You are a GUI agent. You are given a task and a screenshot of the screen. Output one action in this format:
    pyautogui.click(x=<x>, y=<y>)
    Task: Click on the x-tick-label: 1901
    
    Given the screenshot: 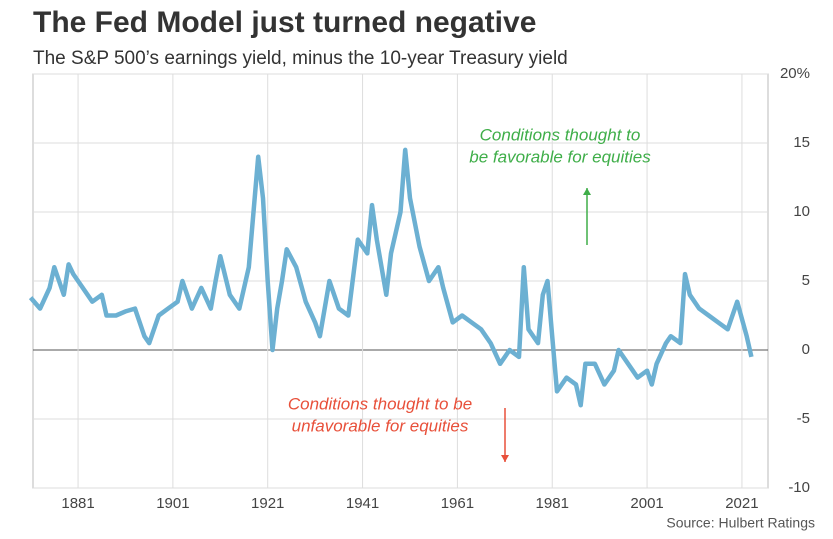 What is the action you would take?
    pyautogui.click(x=172, y=503)
    